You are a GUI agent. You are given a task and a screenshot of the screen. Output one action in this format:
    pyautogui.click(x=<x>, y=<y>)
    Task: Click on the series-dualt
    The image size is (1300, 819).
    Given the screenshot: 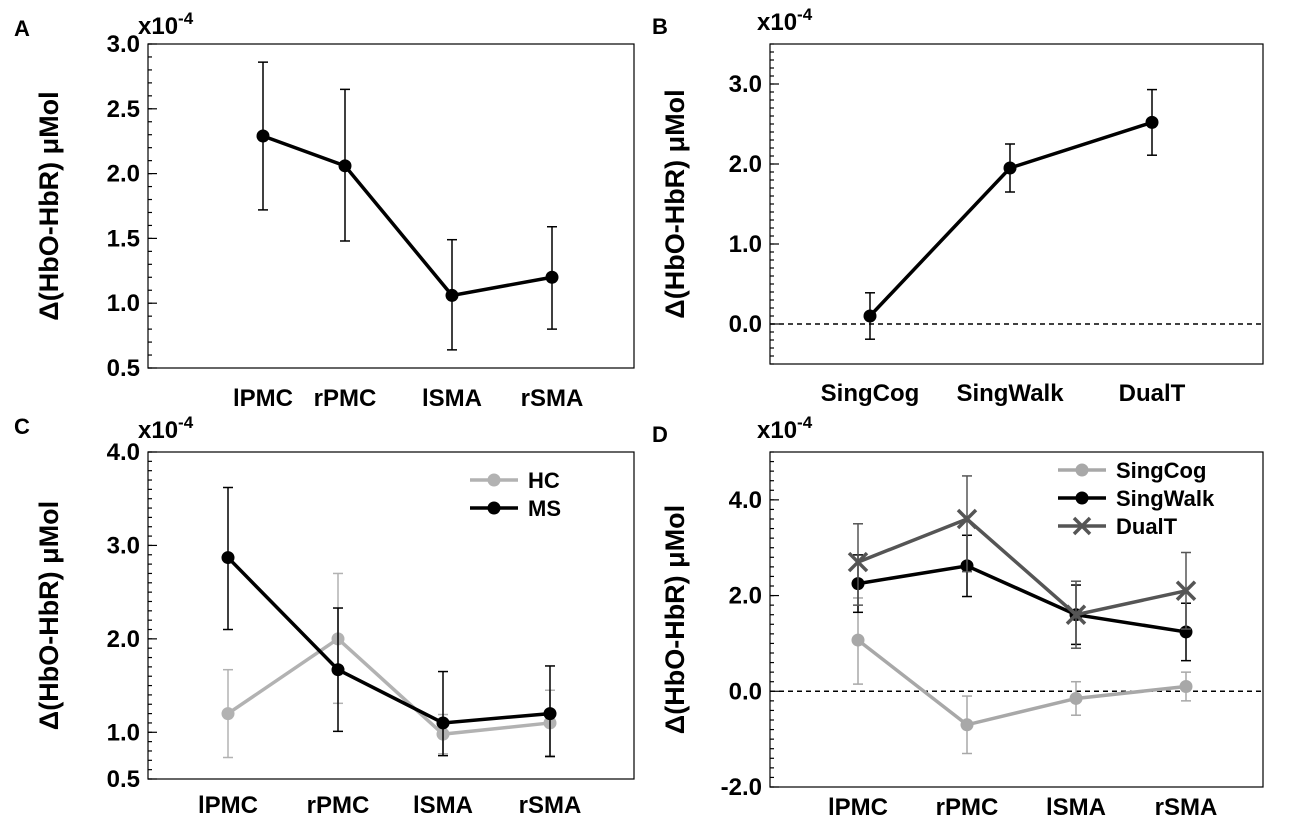 What is the action you would take?
    pyautogui.click(x=1022, y=562)
    